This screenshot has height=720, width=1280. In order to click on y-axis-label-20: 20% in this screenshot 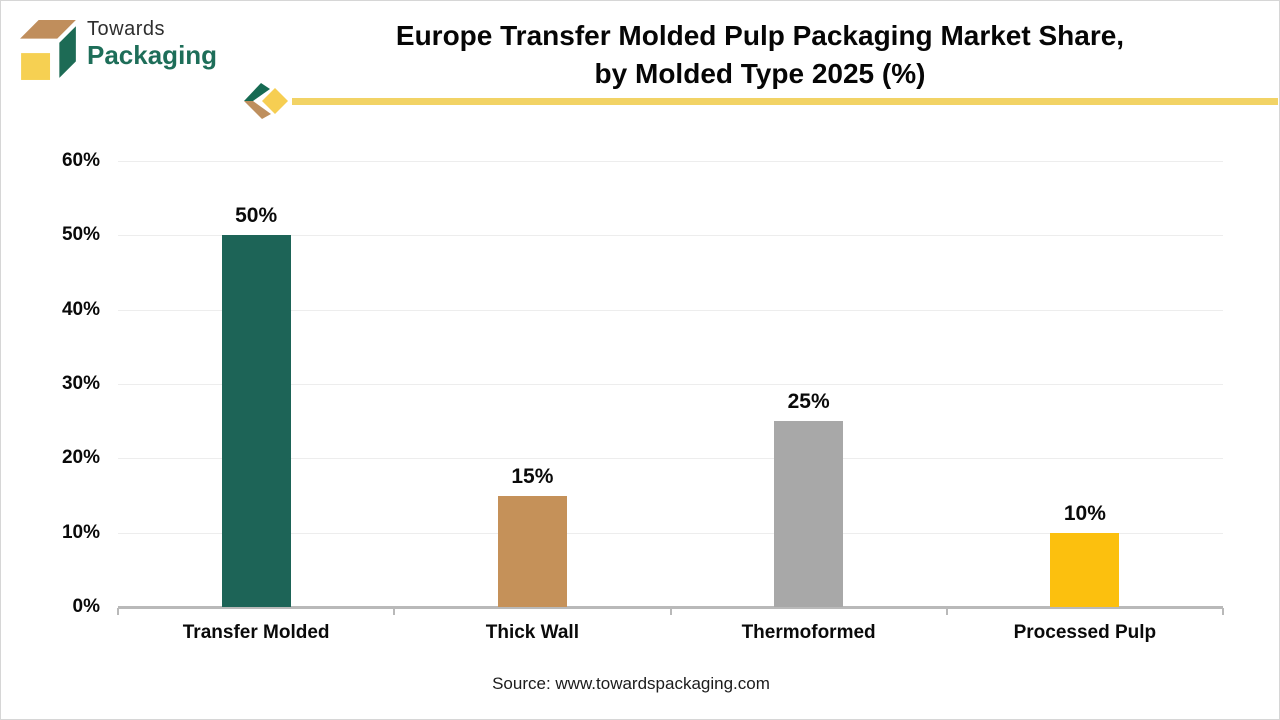, I will do `click(80, 458)`.